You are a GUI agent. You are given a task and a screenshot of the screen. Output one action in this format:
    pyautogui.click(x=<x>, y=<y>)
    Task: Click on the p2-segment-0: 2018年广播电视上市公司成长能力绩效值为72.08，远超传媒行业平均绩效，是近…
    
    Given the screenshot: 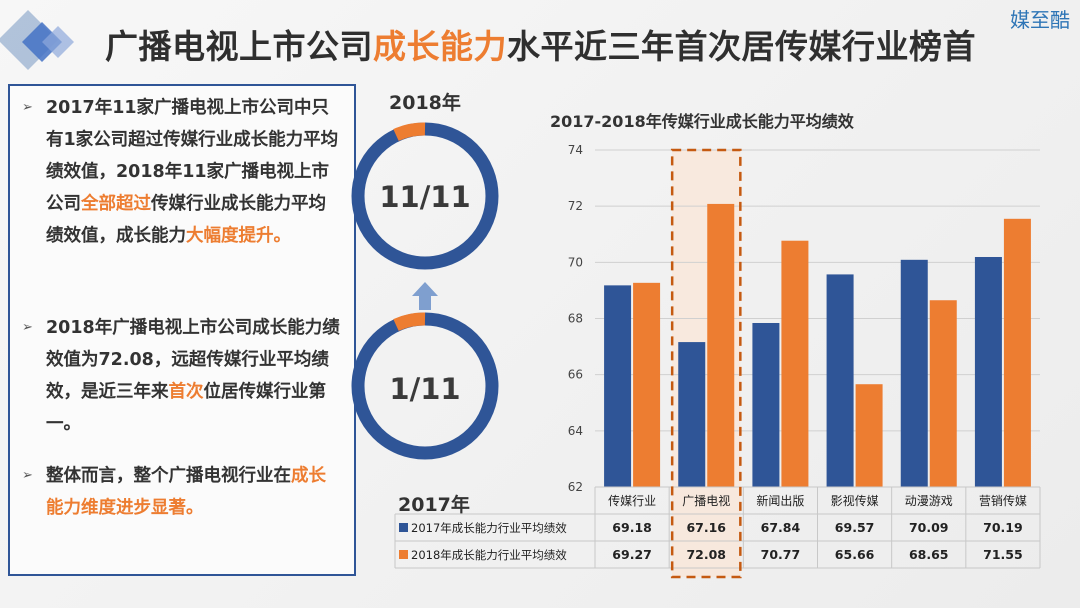 What is the action you would take?
    pyautogui.click(x=193, y=360)
    